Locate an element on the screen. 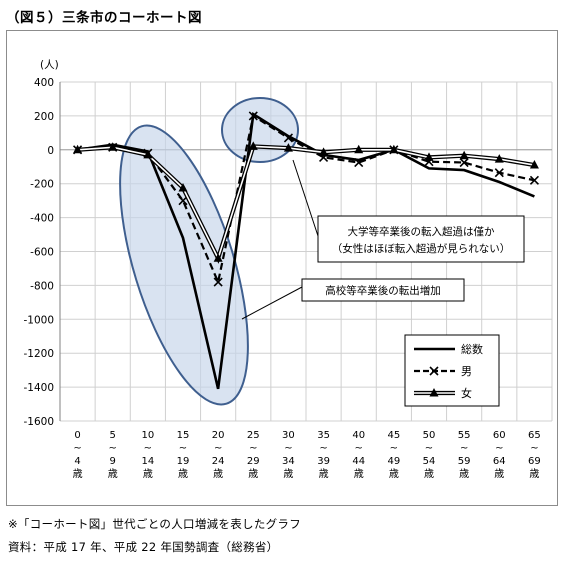  legend-label: 総数 is located at coordinates (472, 349).